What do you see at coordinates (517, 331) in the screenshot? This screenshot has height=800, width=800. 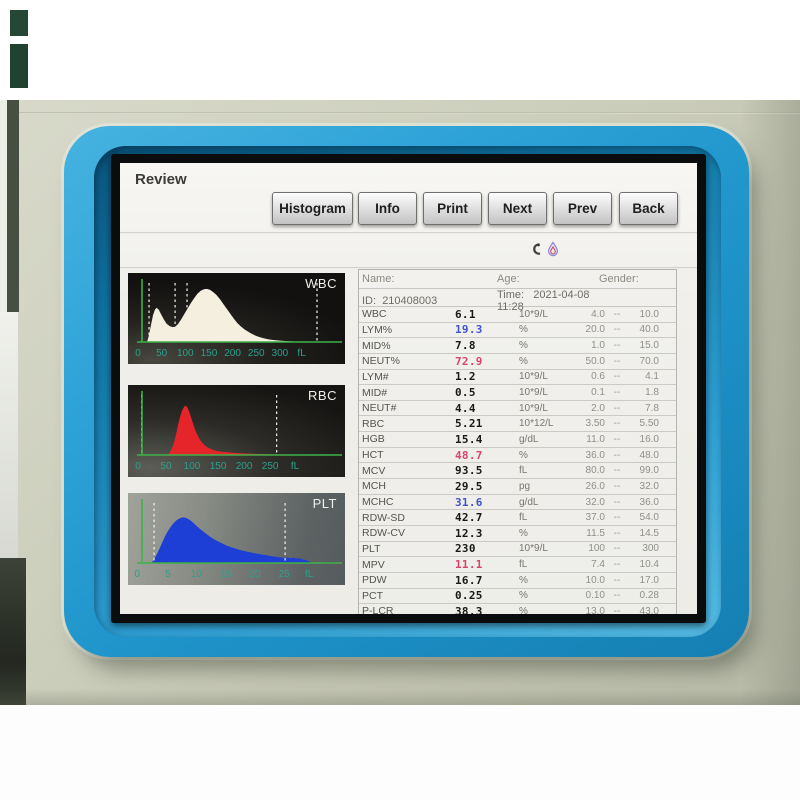 I see `table-row-lym%: LYM% 19.3% 20.0 -- 40.0` at bounding box center [517, 331].